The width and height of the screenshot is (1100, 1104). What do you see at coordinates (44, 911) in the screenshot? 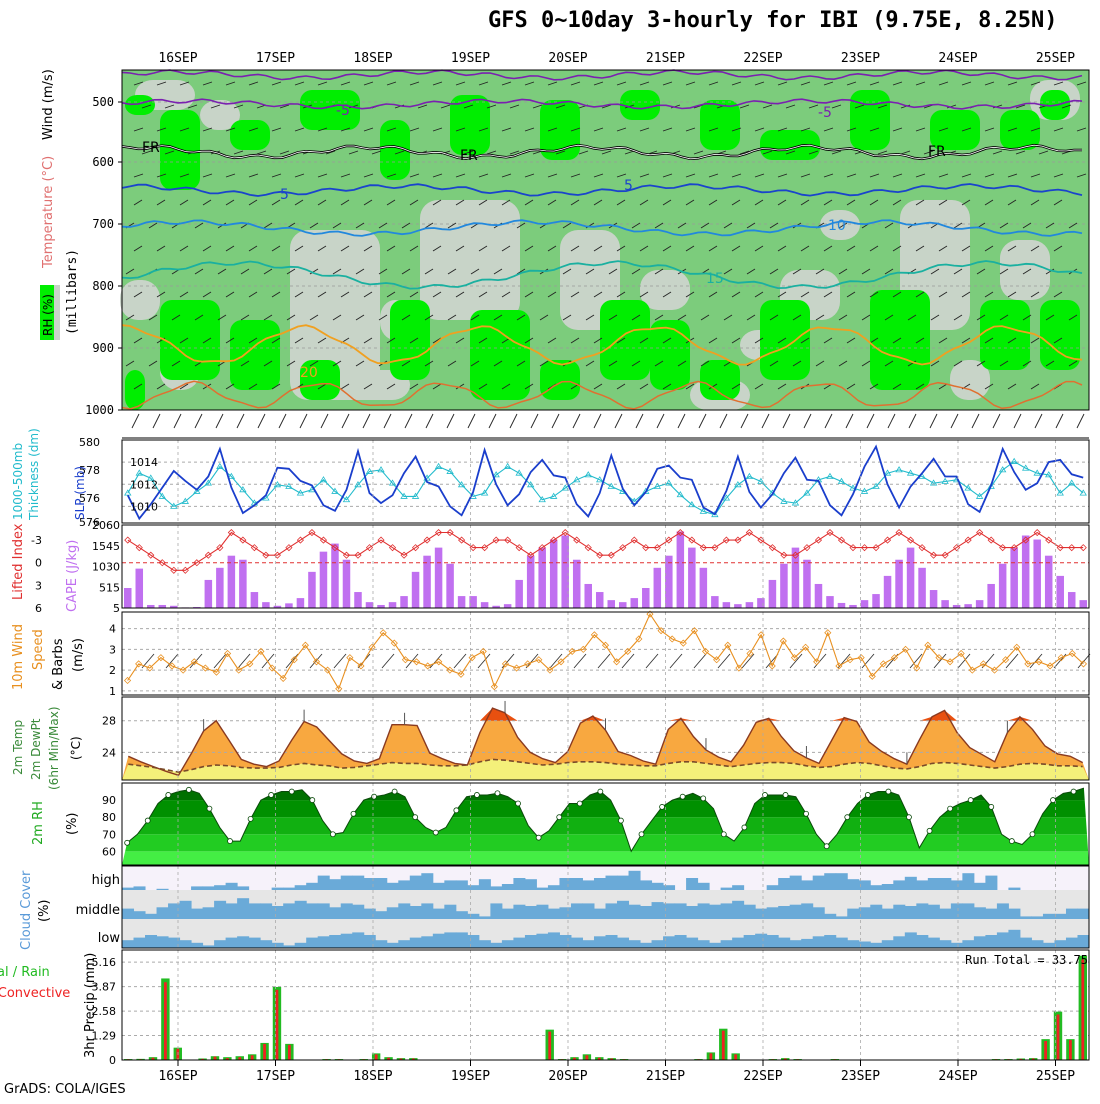
I see `cloud-axis-label-2: (%)` at bounding box center [44, 911].